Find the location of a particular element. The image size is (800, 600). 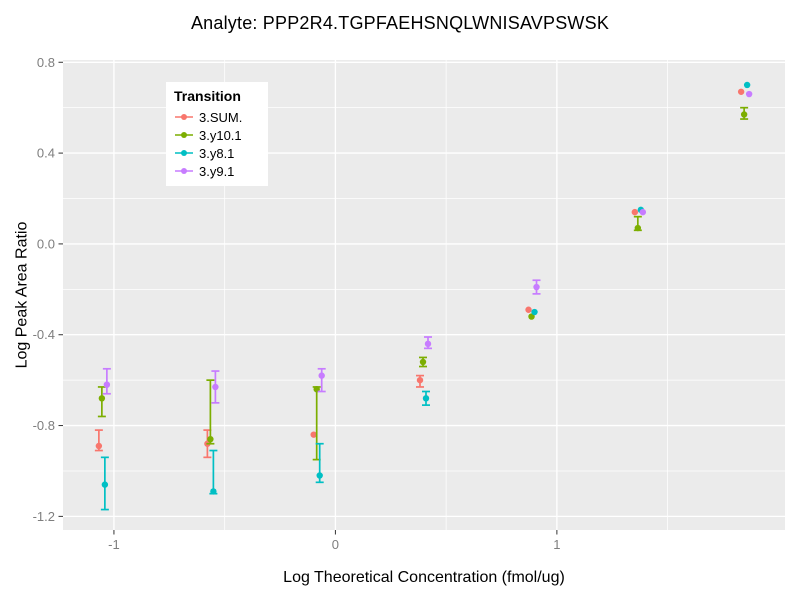

y-axis-title-wrap: Log Peak Area Ratio is located at coordinates (22, 295).